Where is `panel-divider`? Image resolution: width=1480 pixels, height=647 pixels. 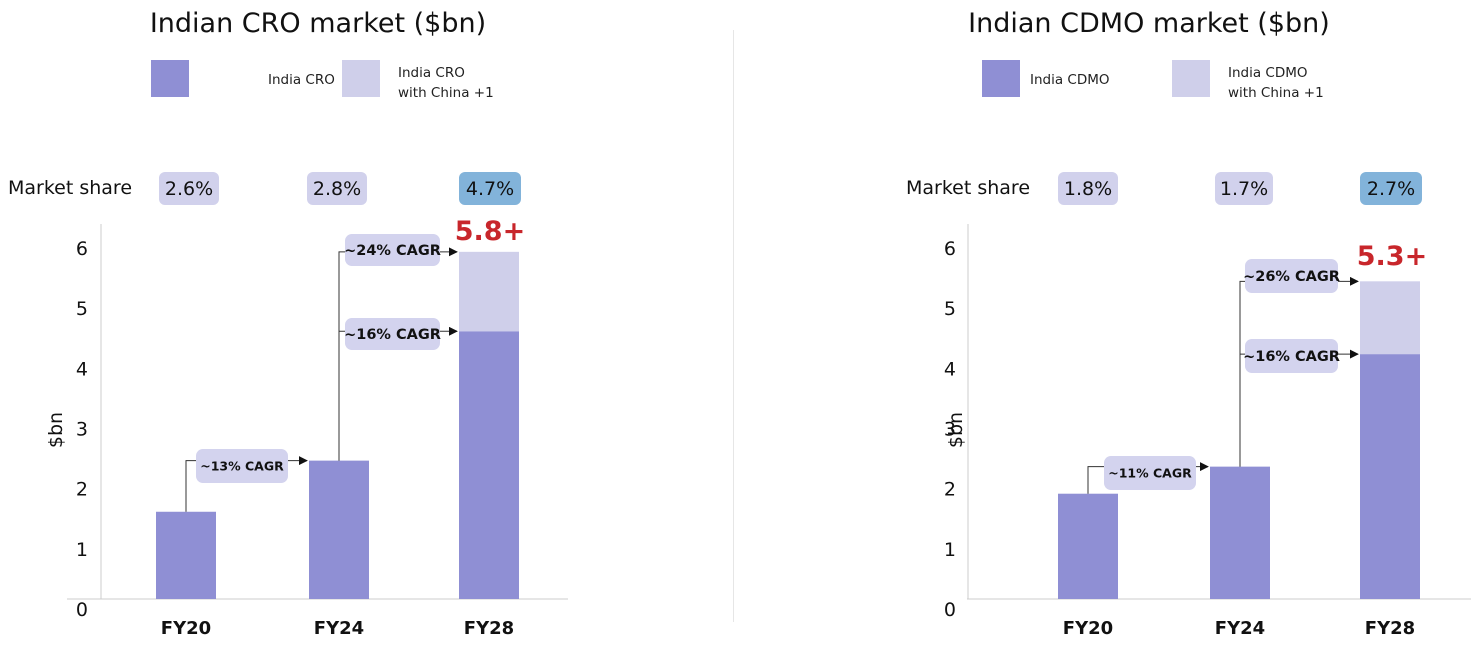
panel-divider is located at coordinates (733, 326).